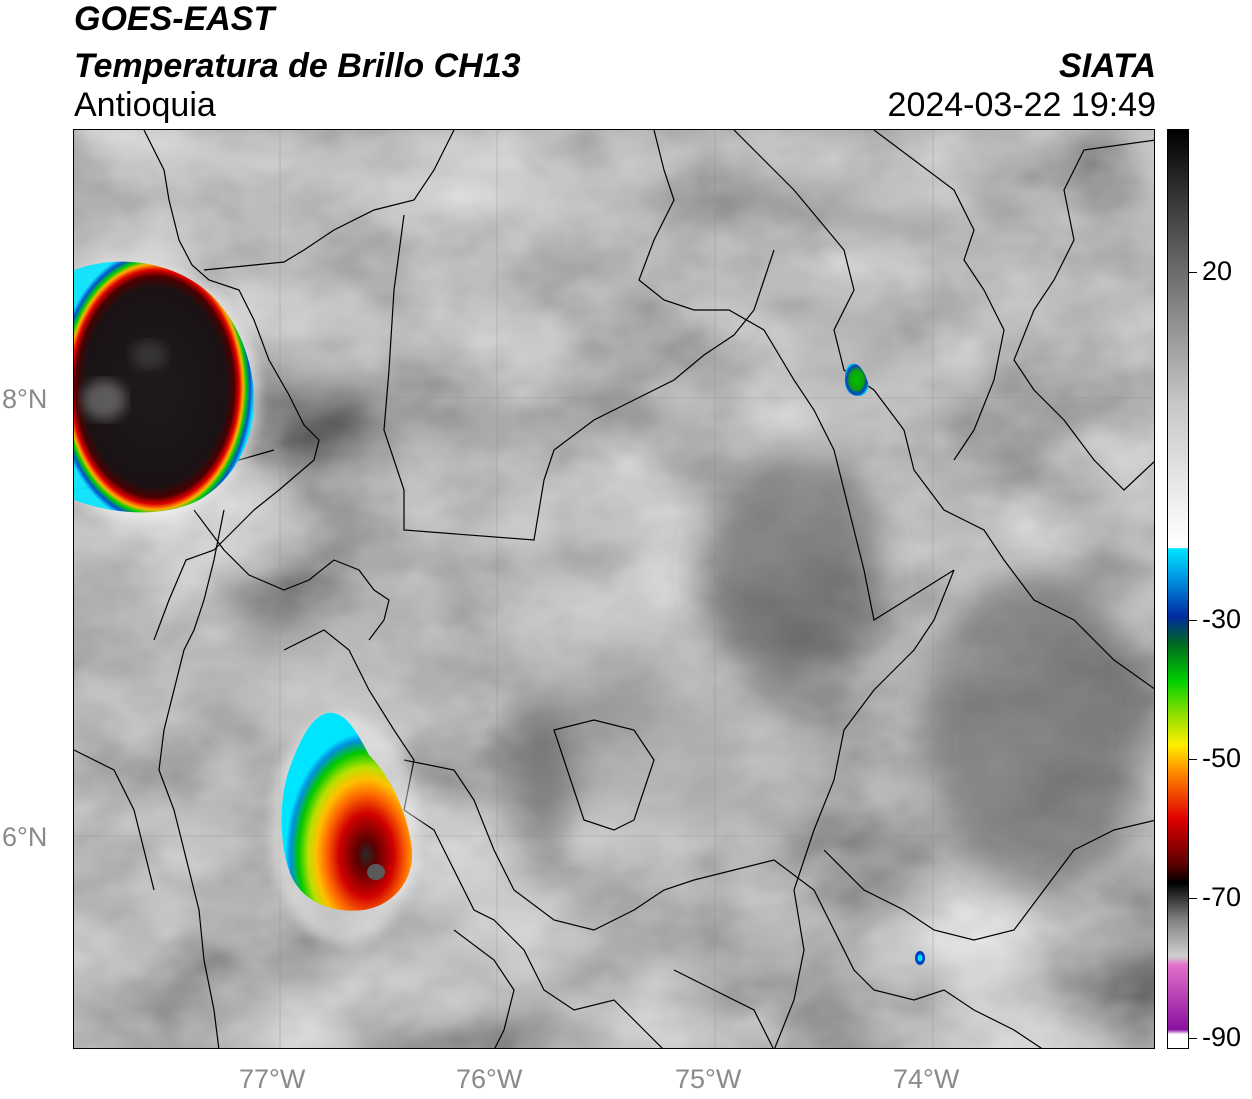 The height and width of the screenshot is (1099, 1252). What do you see at coordinates (1222, 619) in the screenshot?
I see `colorbar-label-minus30: -30` at bounding box center [1222, 619].